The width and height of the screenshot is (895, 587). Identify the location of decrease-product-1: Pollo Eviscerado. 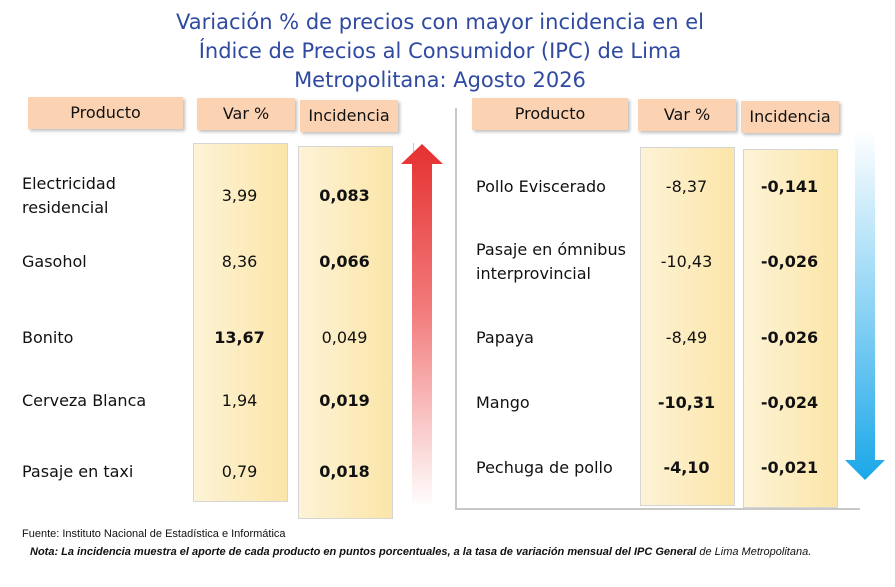
(541, 187).